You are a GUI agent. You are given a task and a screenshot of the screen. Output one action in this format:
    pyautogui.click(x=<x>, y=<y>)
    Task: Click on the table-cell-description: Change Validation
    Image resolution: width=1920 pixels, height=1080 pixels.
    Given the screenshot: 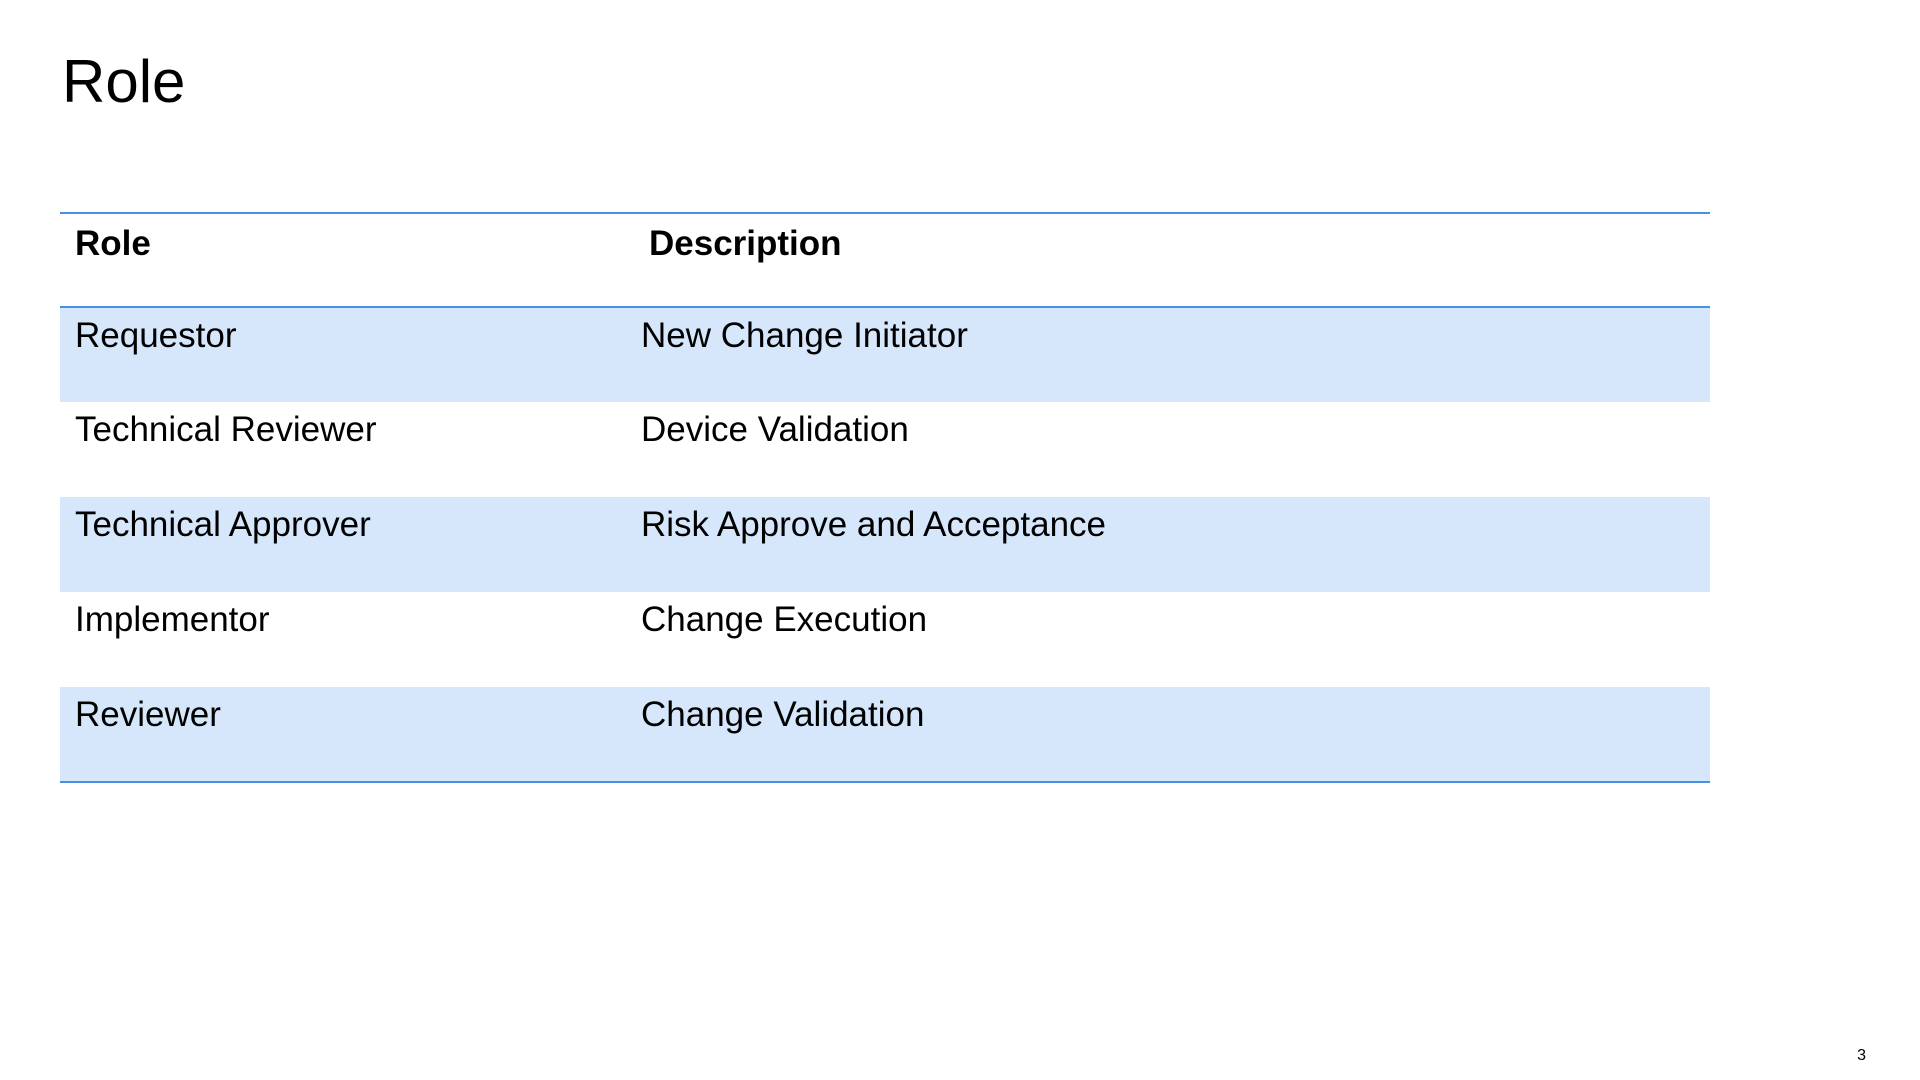 What is the action you would take?
    pyautogui.click(x=783, y=714)
    